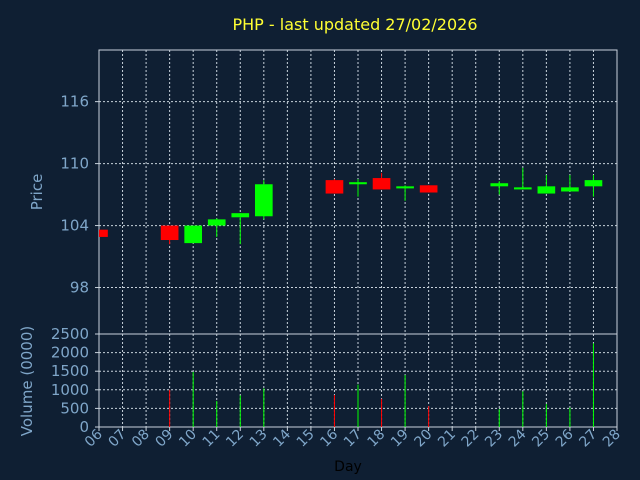 Image resolution: width=640 pixels, height=480 pixels. I want to click on x-tick-label: 25, so click(541, 439).